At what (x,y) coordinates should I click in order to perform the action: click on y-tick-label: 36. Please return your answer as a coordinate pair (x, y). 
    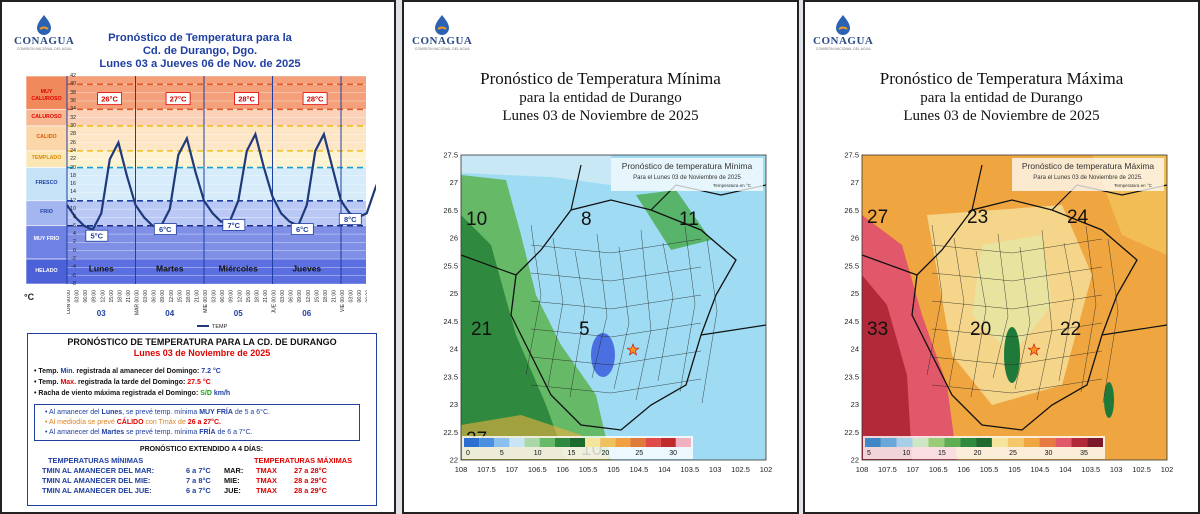
    Looking at the image, I should click on (73, 100).